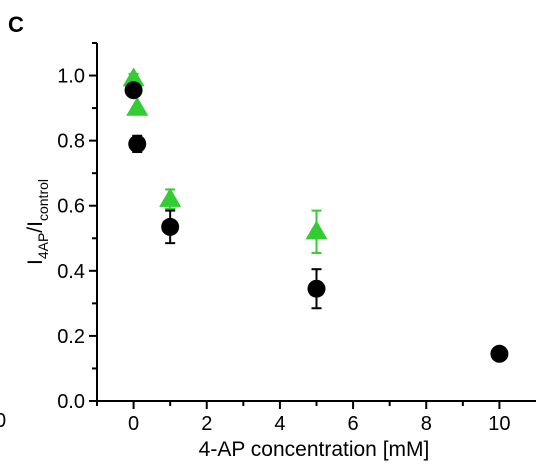 This screenshot has width=539, height=476. Describe the element at coordinates (353, 424) in the screenshot. I see `x-tick-label: 6` at that location.